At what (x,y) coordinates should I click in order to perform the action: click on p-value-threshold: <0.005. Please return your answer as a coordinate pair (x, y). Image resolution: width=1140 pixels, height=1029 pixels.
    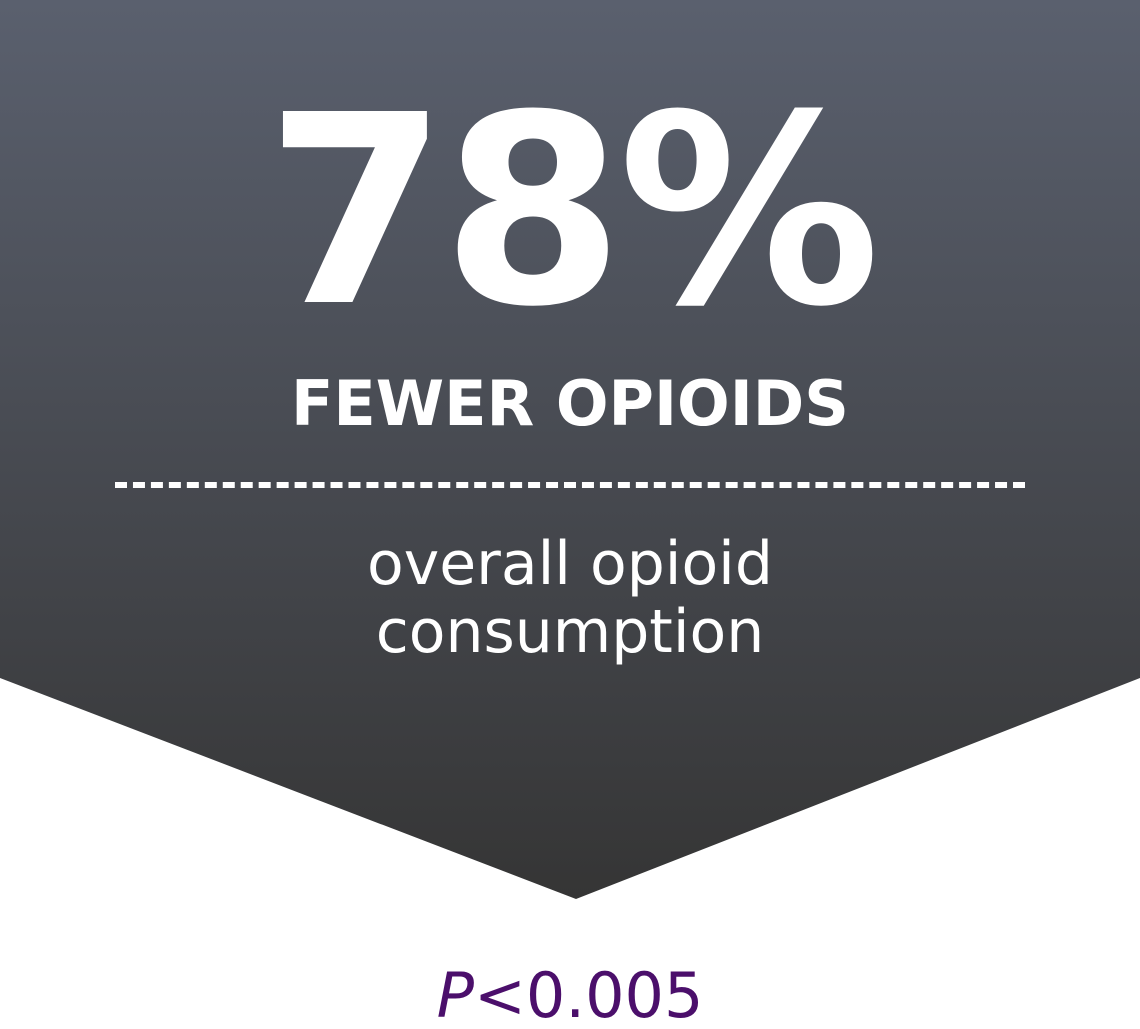
    Looking at the image, I should click on (588, 994).